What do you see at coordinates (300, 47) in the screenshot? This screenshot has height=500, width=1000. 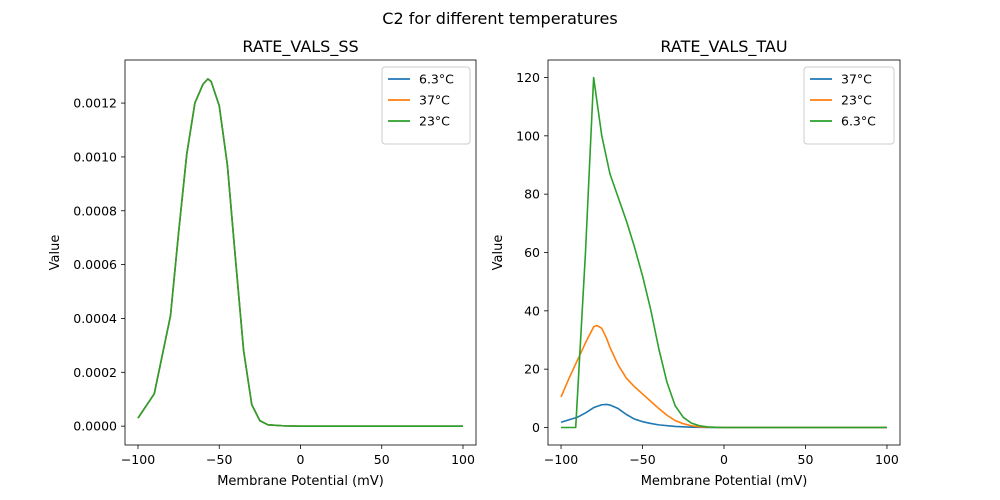 I see `chart-title: RATE_VALS_SS` at bounding box center [300, 47].